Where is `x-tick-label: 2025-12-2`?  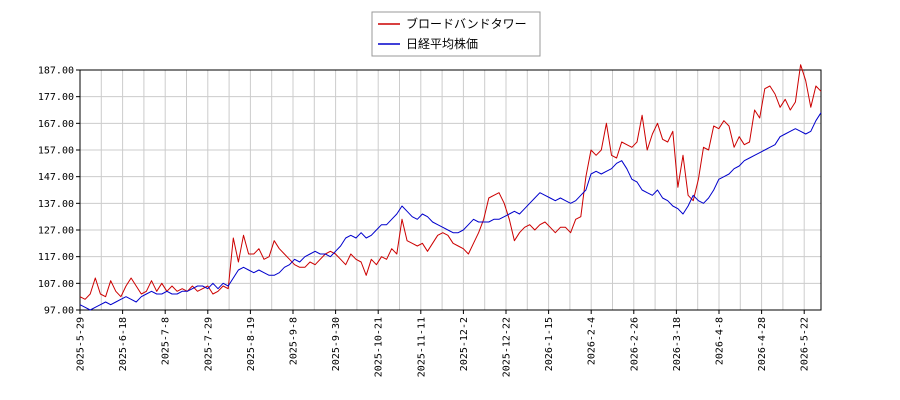
x-tick-label: 2025-12-2 is located at coordinates (464, 344).